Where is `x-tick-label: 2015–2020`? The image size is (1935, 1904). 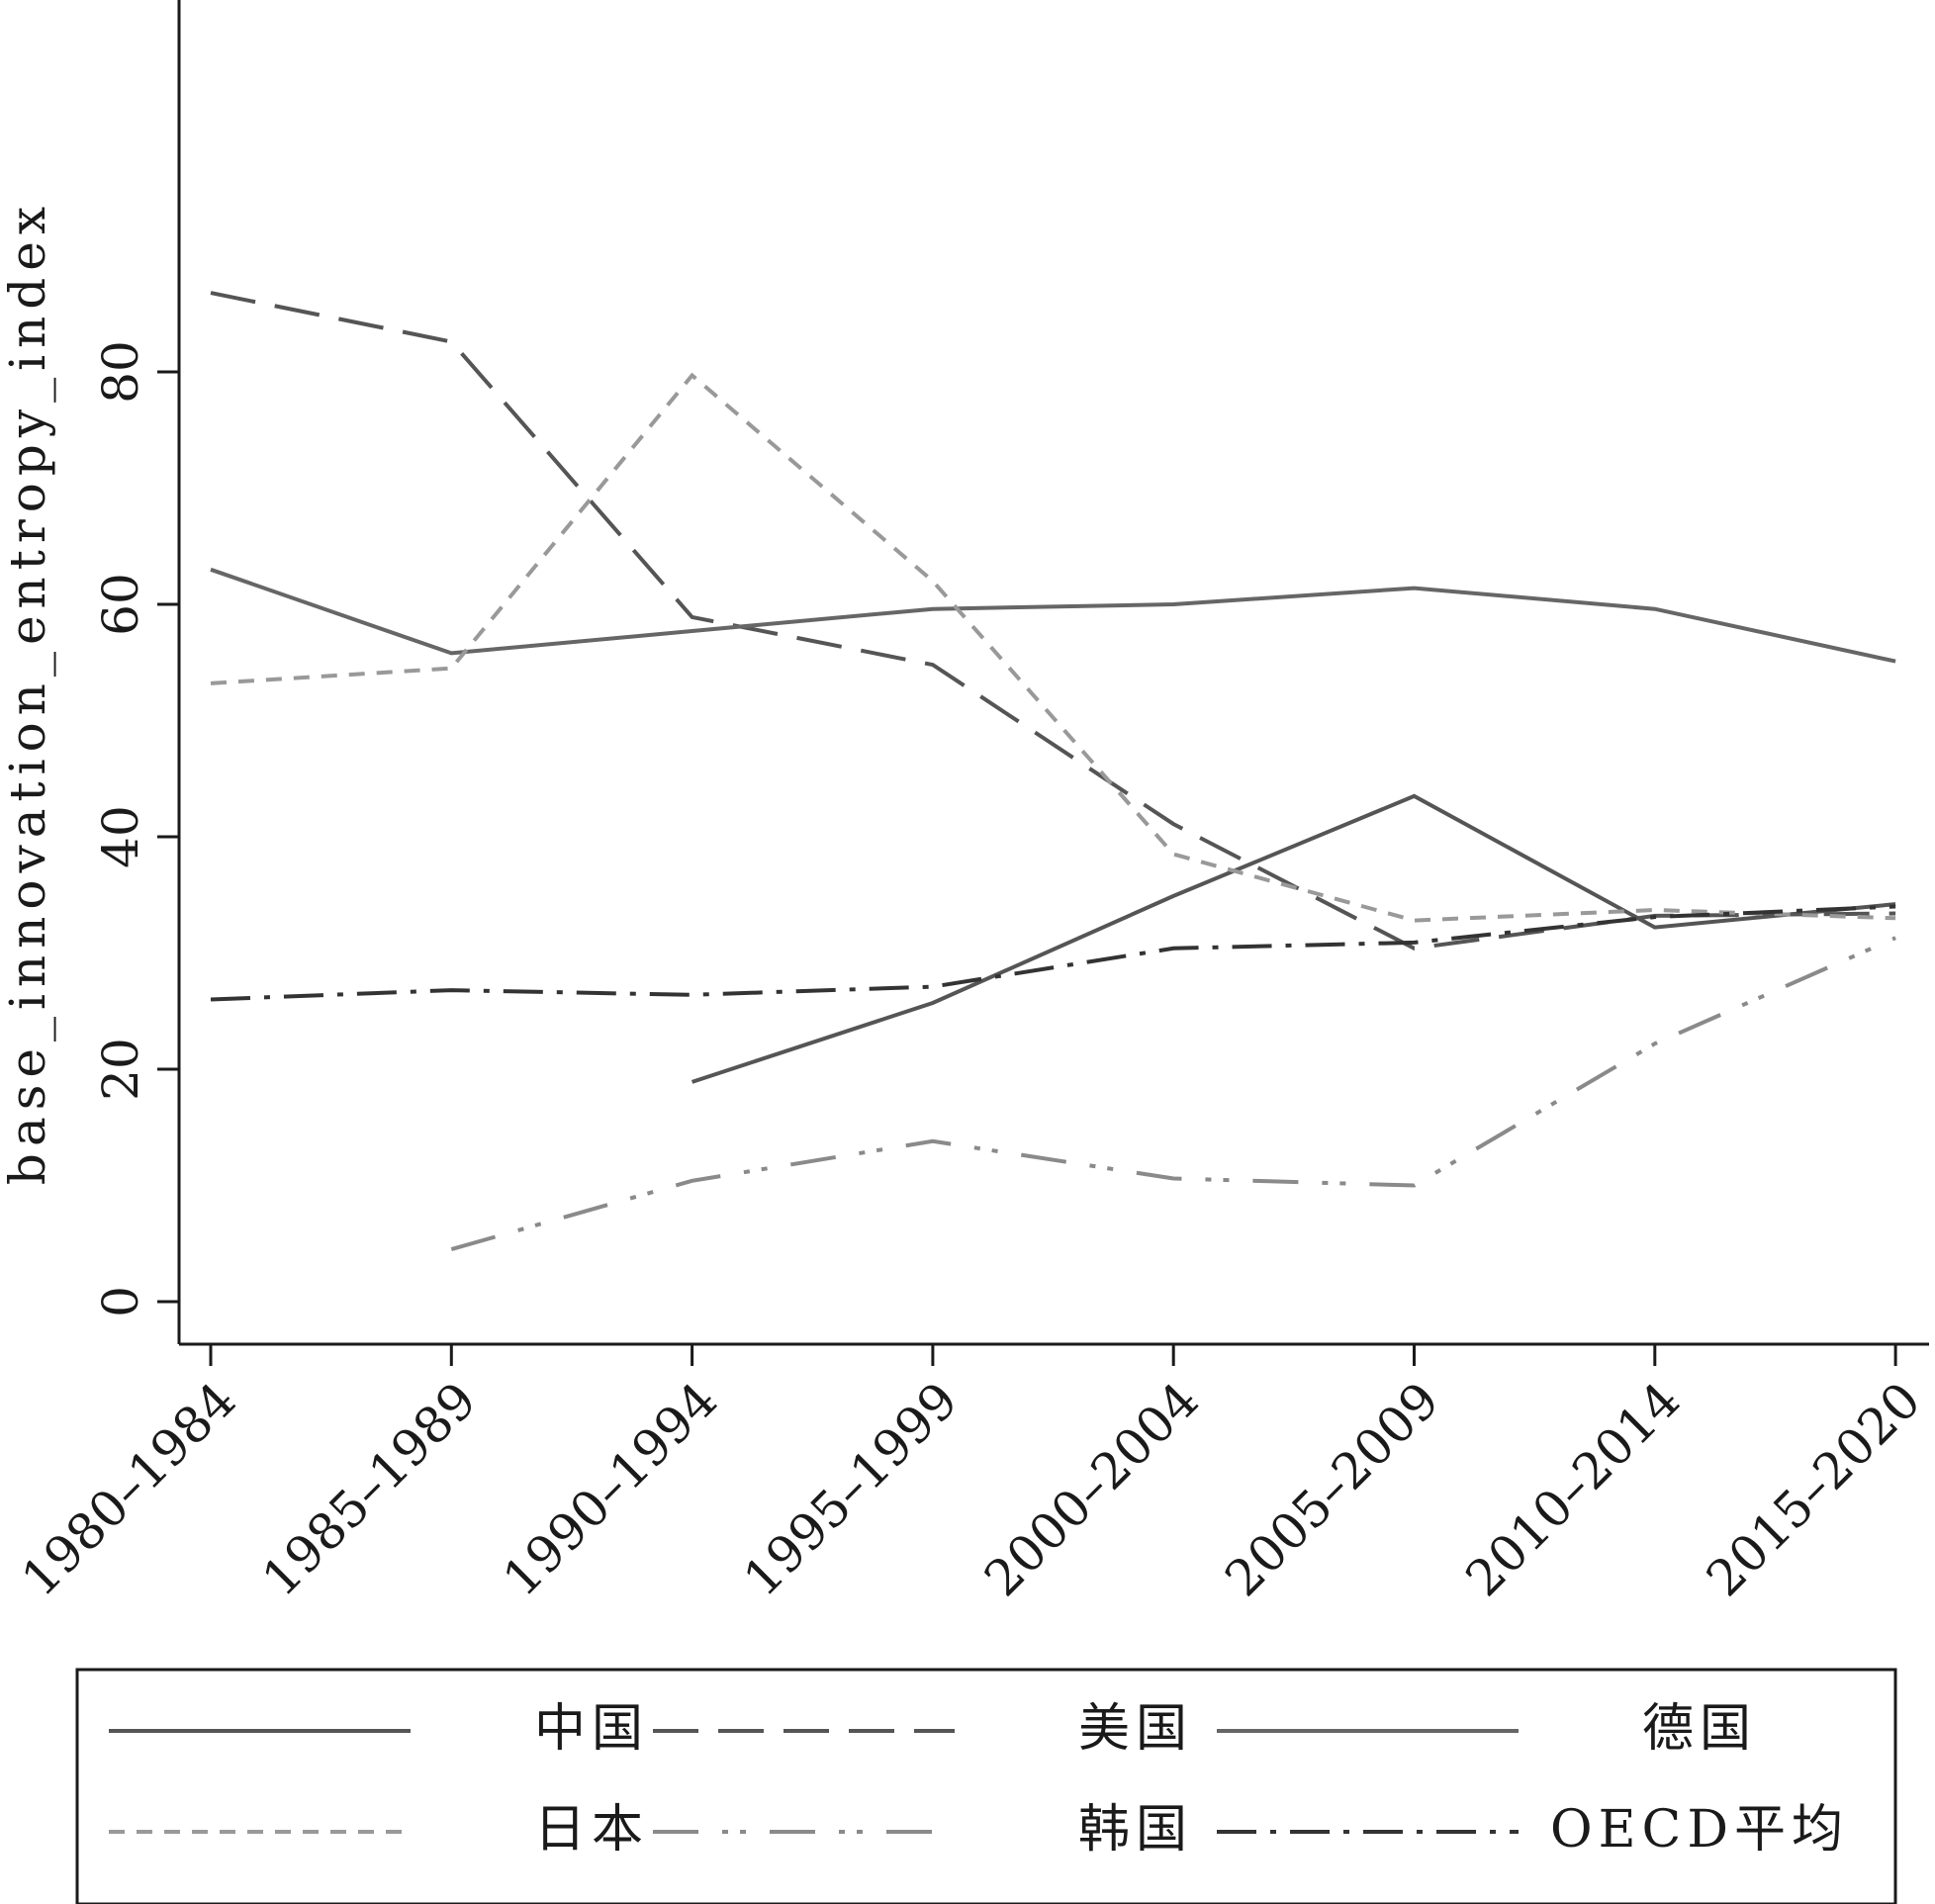 x-tick-label: 2015–2020 is located at coordinates (1814, 1489).